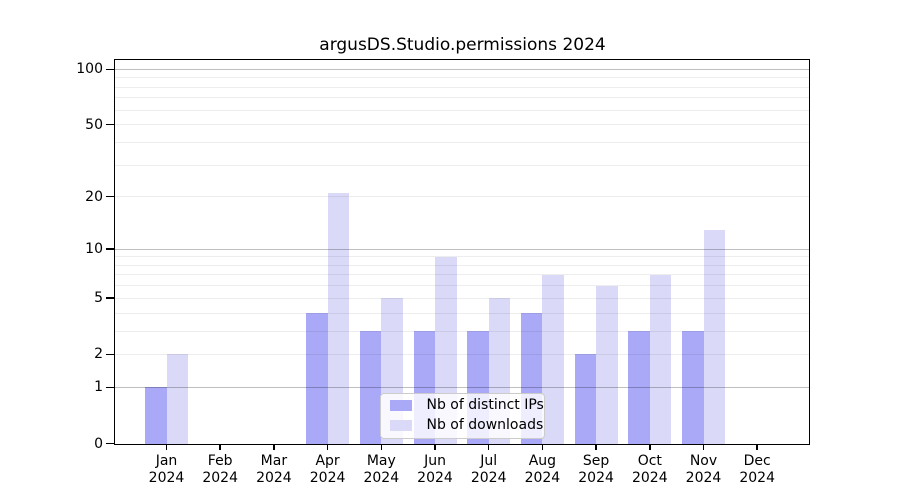 This screenshot has height=500, width=900. What do you see at coordinates (462, 415) in the screenshot?
I see `legend: Nb of distinct IPs Nb of downloads` at bounding box center [462, 415].